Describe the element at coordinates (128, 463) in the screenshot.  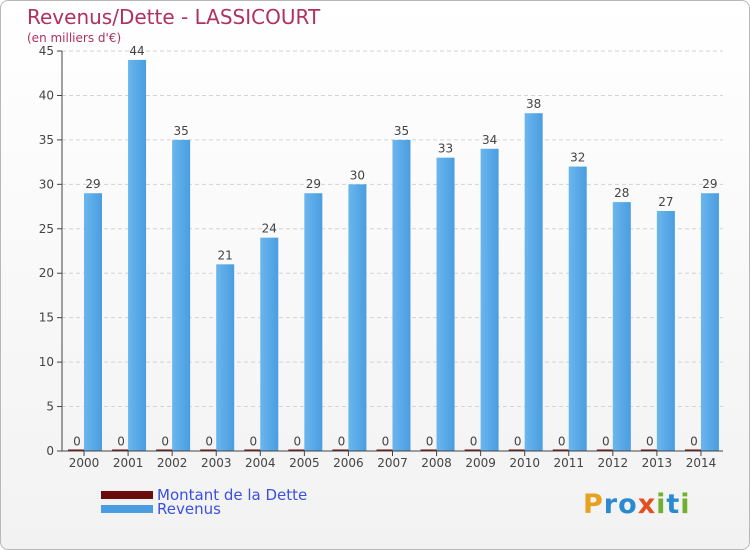
I see `x-tick-label: 2001` at that location.